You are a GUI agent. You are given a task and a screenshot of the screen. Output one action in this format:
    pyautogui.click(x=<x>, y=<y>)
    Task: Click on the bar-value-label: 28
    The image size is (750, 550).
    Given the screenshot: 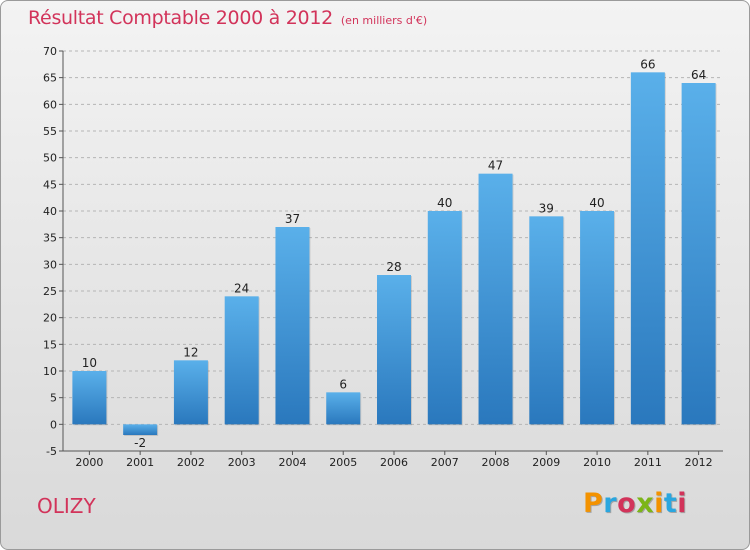 What is the action you would take?
    pyautogui.click(x=393, y=267)
    